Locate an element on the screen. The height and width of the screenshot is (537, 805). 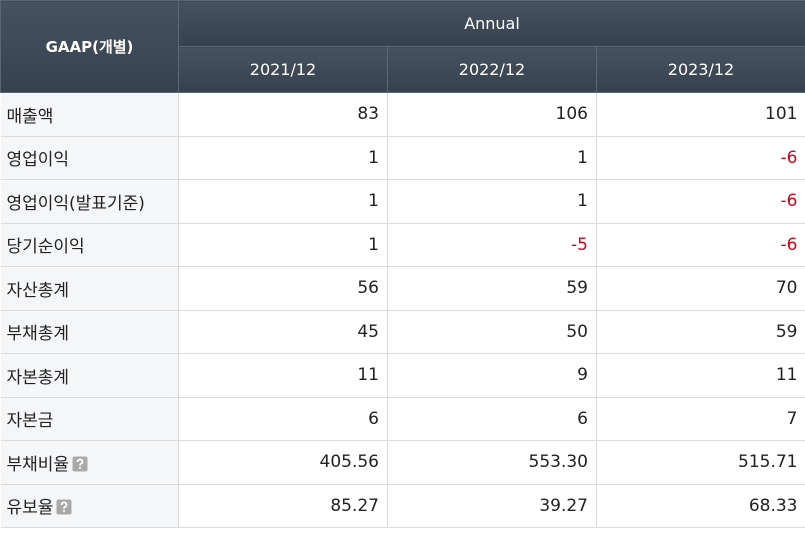
value-cell: 45 is located at coordinates (283, 332).